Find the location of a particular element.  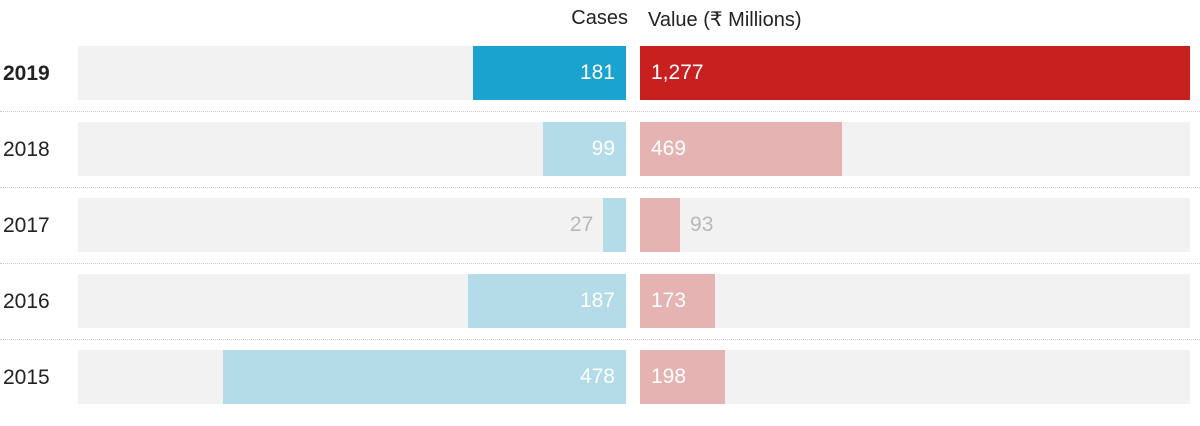

value-value-label: 469 is located at coordinates (669, 148).